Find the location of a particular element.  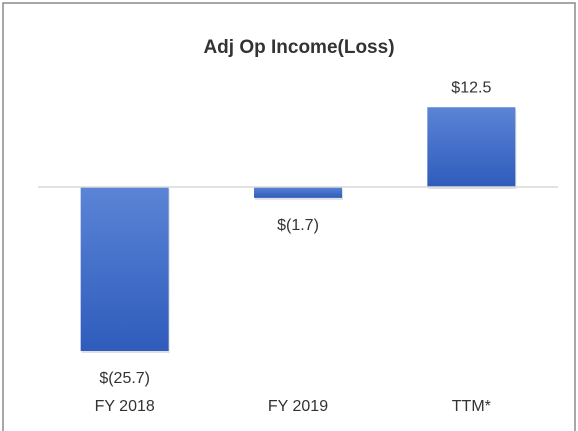

chart-title: Adj Op Income(Loss) is located at coordinates (298, 47).